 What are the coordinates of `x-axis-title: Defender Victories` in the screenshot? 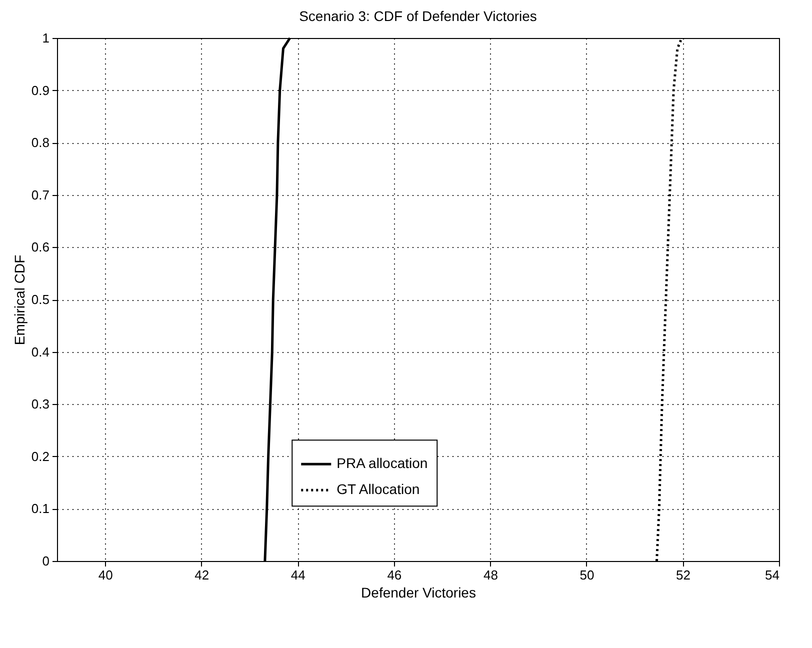 It's located at (418, 592).